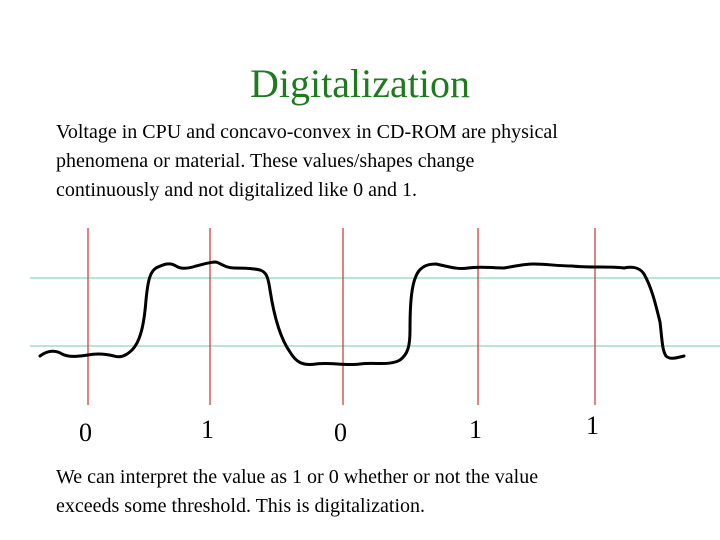  Describe the element at coordinates (360, 83) in the screenshot. I see `slide-title: Digitalization` at that location.